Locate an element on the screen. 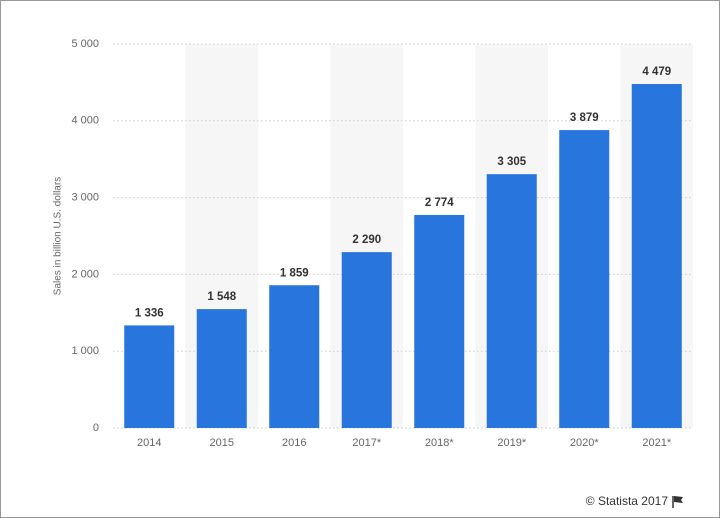 The image size is (720, 518). x-tick-label: 2014 is located at coordinates (149, 443).